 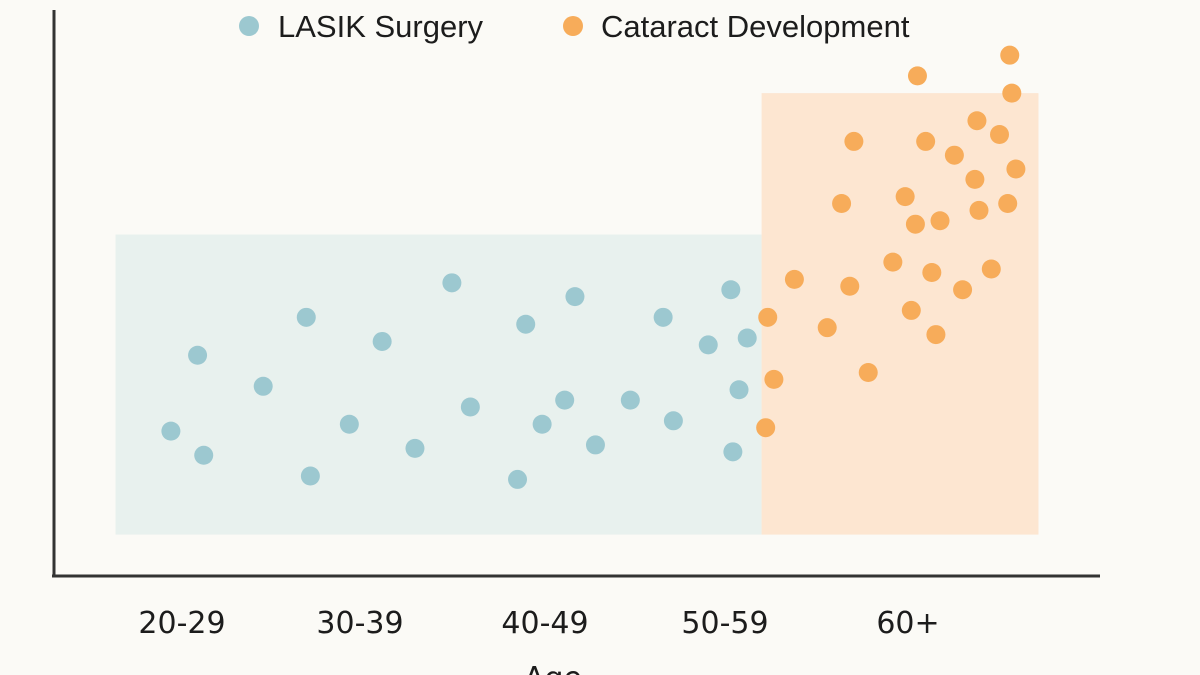 I want to click on legend: LASIK Surgery Cataract Development, so click(x=574, y=26).